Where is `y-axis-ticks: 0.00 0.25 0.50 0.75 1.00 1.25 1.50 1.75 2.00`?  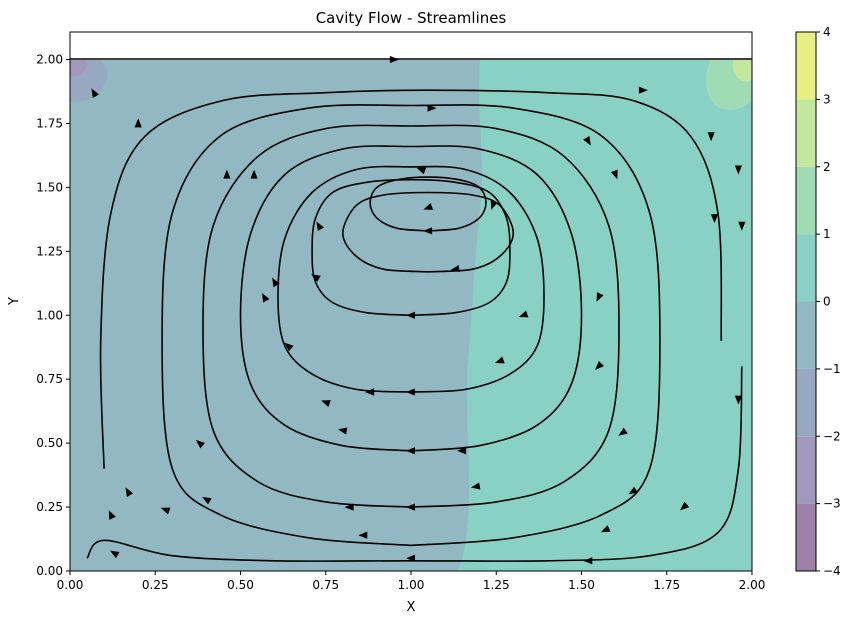
y-axis-ticks: 0.00 0.25 0.50 0.75 1.00 1.25 1.50 1.75 2.00 is located at coordinates (53, 315).